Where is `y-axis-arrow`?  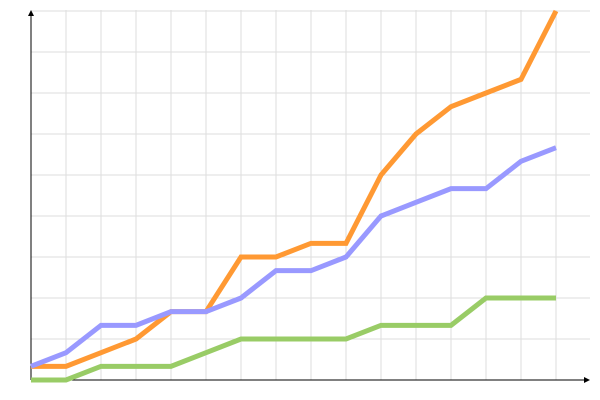
y-axis-arrow is located at coordinates (31, 13).